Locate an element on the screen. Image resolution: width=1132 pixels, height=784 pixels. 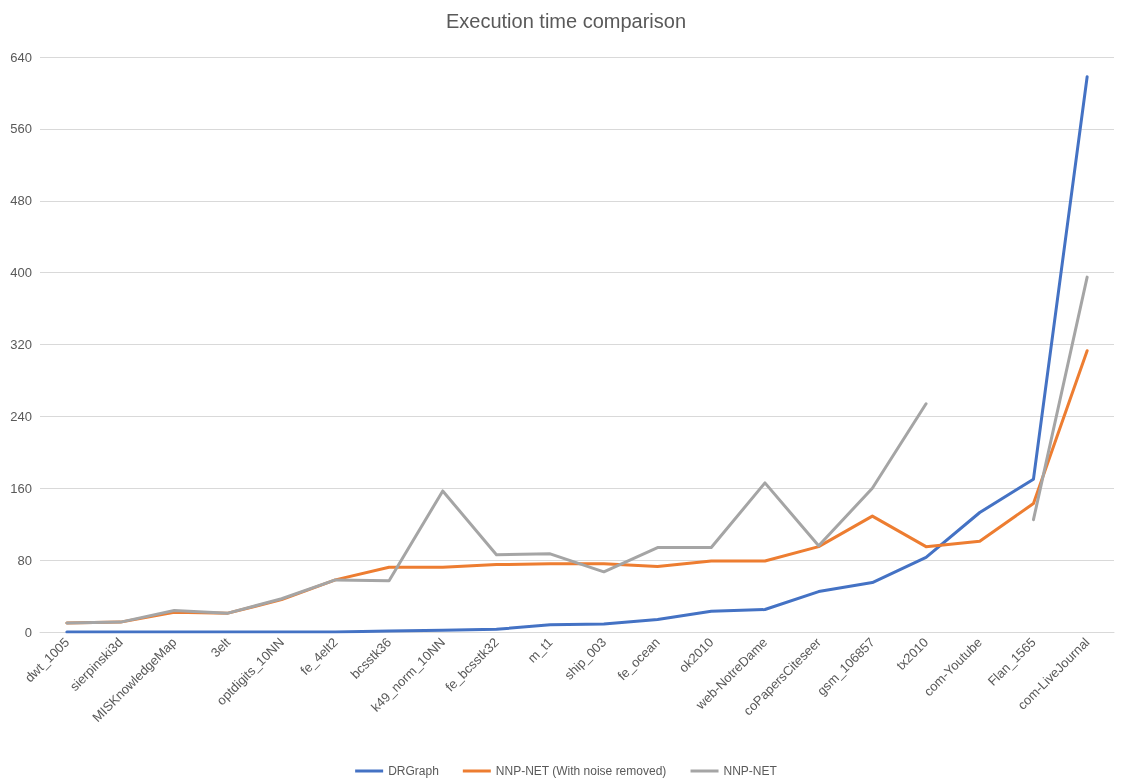
y-tick-label: 400 is located at coordinates (21, 273).